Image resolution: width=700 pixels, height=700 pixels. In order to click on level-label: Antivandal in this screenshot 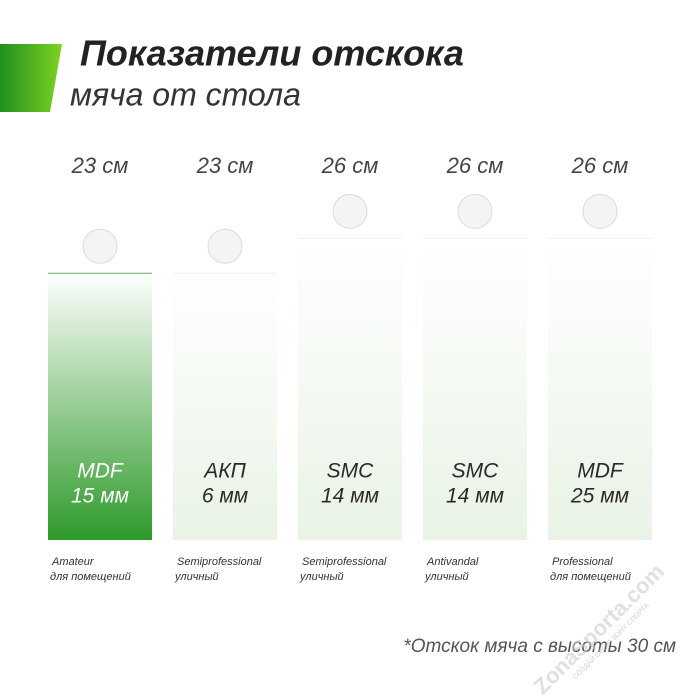, I will do `click(452, 562)`.